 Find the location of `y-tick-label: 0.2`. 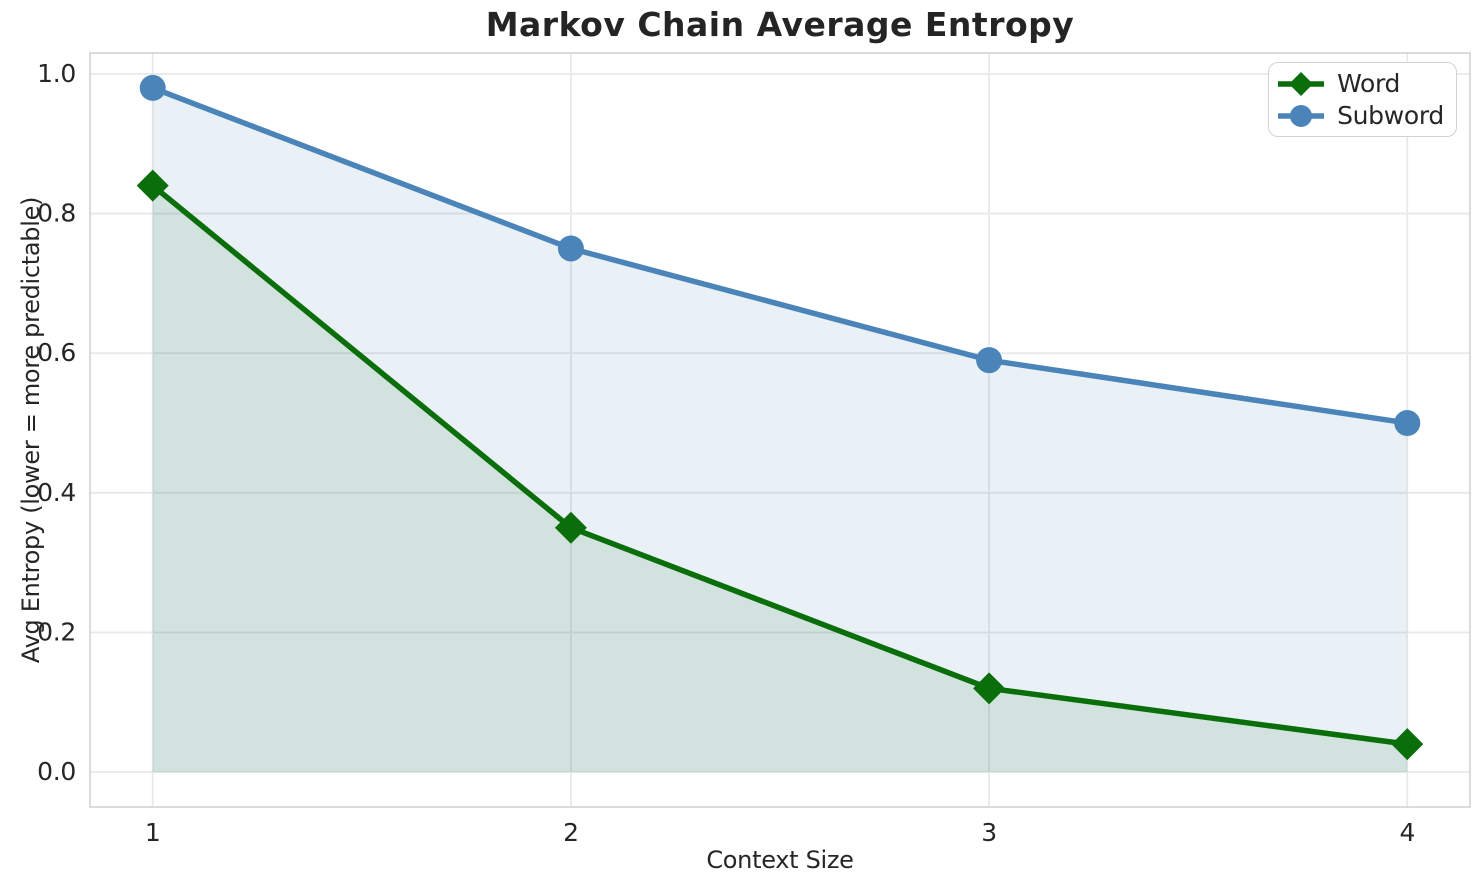

y-tick-label: 0.2 is located at coordinates (56, 631).